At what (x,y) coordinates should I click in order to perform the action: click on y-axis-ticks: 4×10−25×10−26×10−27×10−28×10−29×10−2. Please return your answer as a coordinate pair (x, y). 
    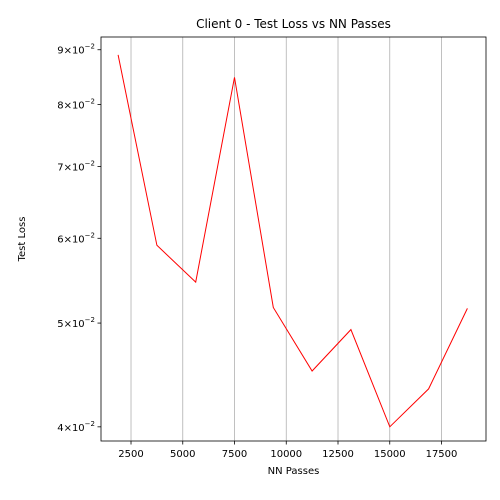
    Looking at the image, I should click on (79, 238).